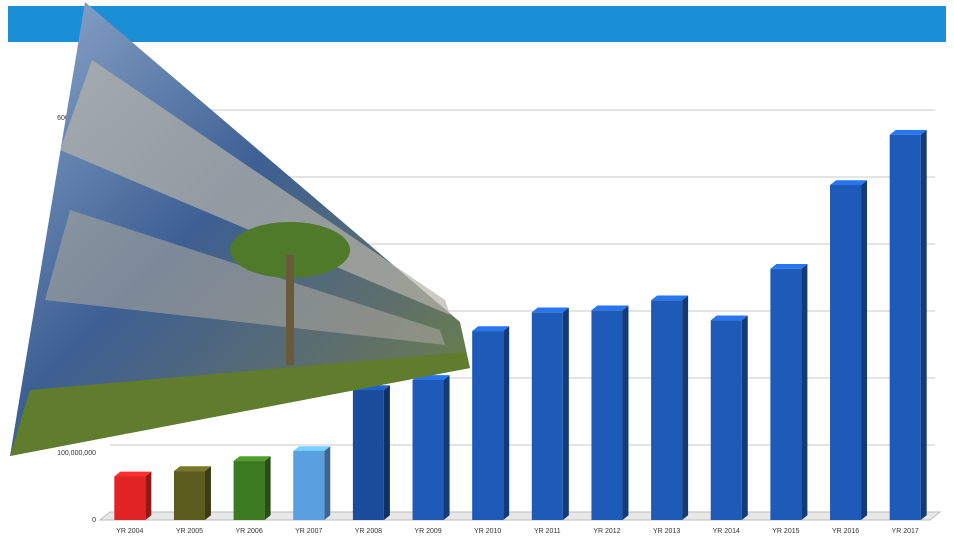 This screenshot has width=954, height=537. Describe the element at coordinates (94, 520) in the screenshot. I see `y-tick-label: 0` at that location.